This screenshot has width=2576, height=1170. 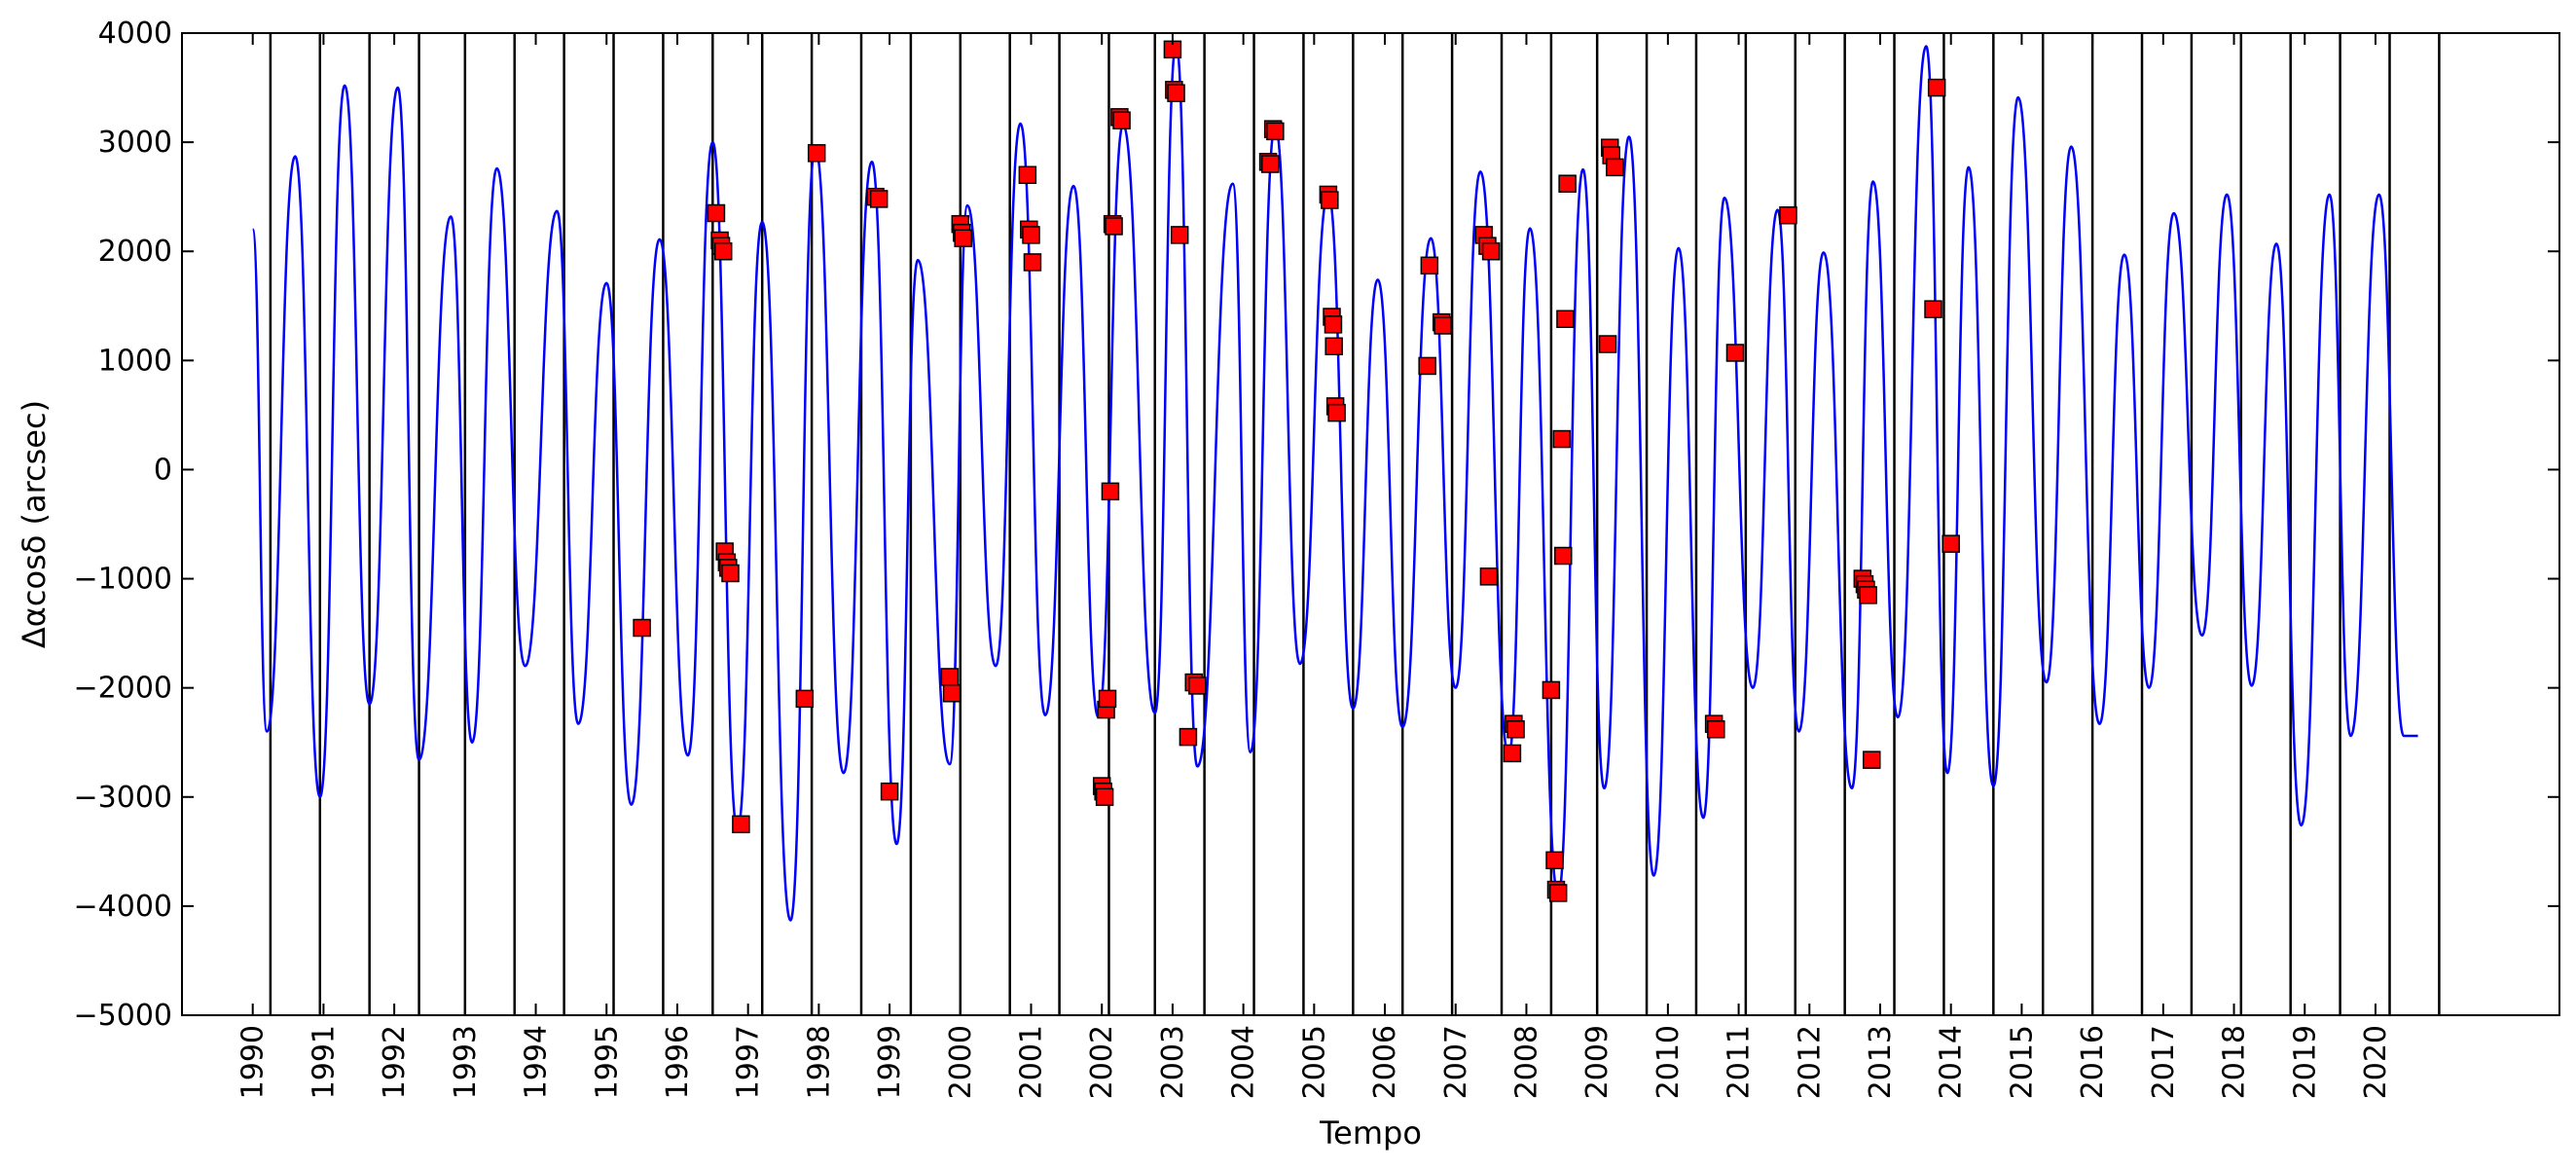 What do you see at coordinates (961, 1062) in the screenshot?
I see `x-tick-label: 2000` at bounding box center [961, 1062].